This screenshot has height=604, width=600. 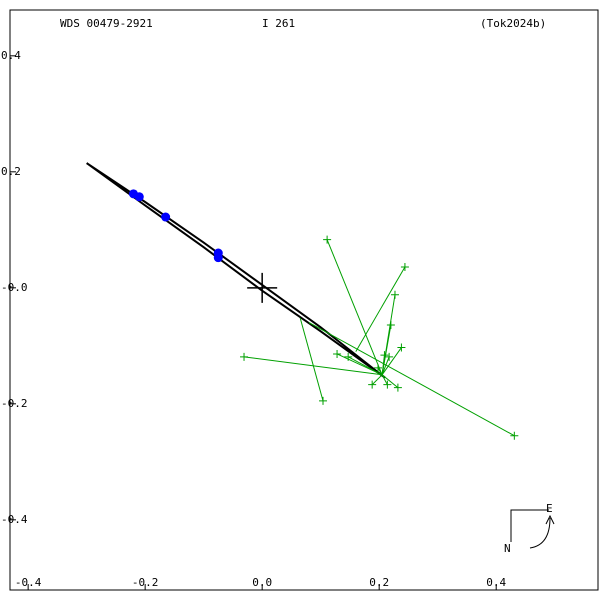 What do you see at coordinates (106, 23) in the screenshot?
I see `chart-title: WDS 00479-2921` at bounding box center [106, 23].